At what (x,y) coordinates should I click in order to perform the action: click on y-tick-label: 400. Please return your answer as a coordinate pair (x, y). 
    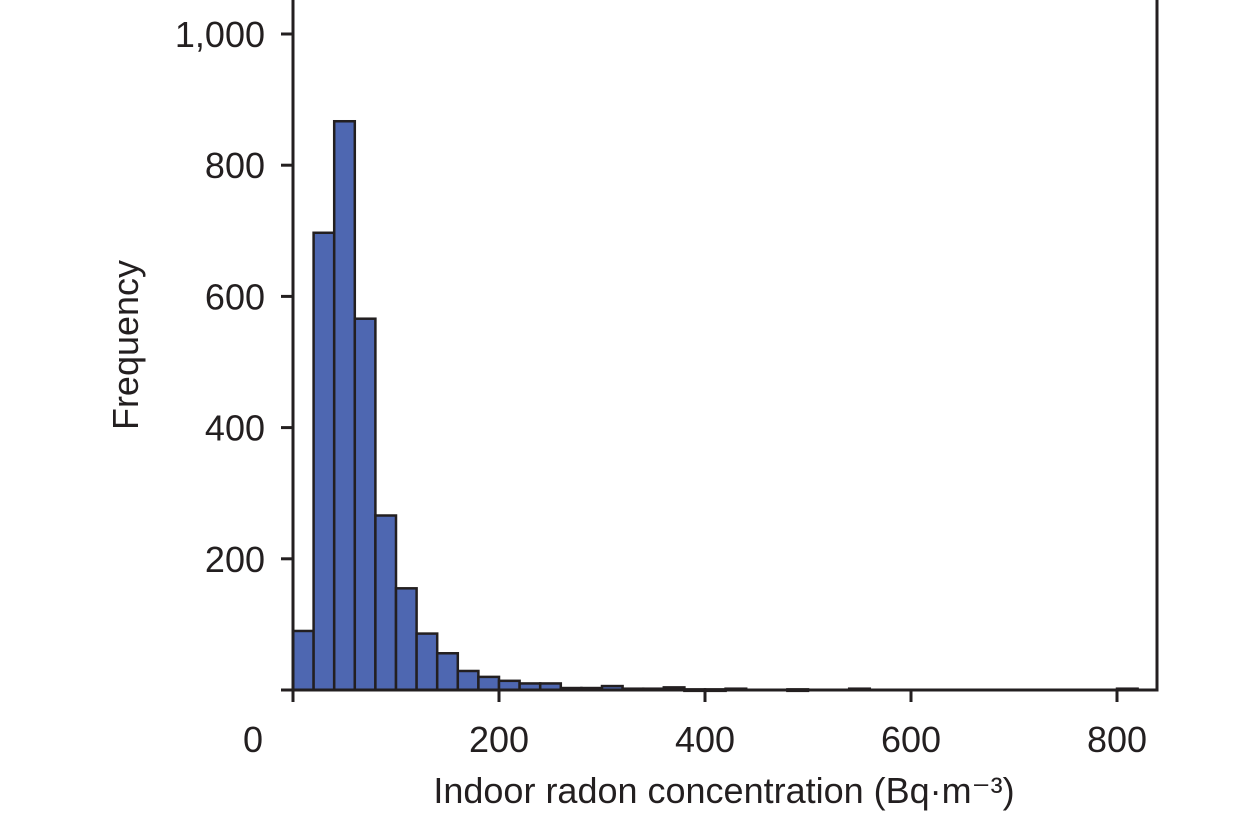
    Looking at the image, I should click on (235, 428).